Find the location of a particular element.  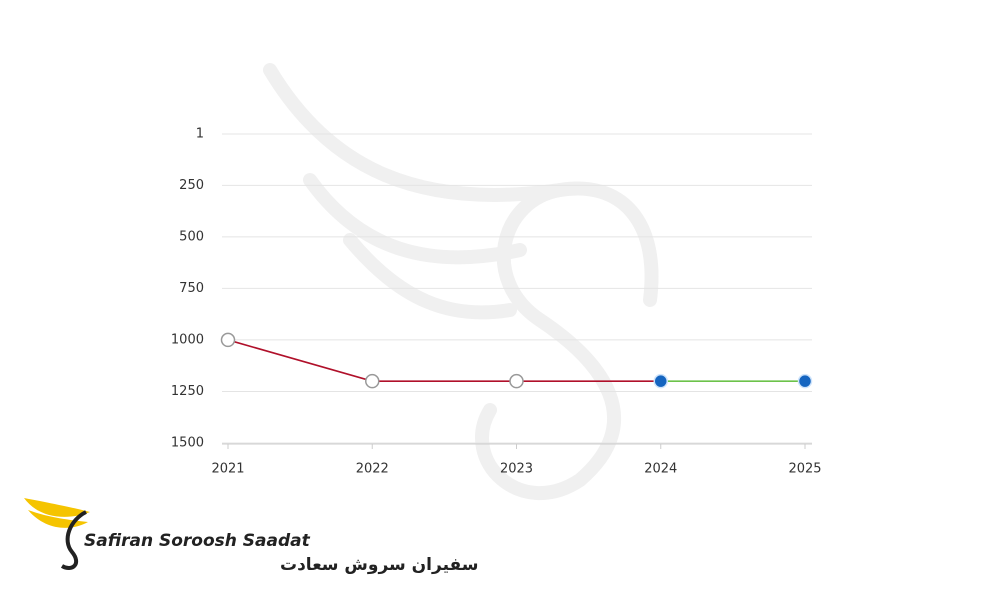

logo-wing is located at coordinates (57, 507).